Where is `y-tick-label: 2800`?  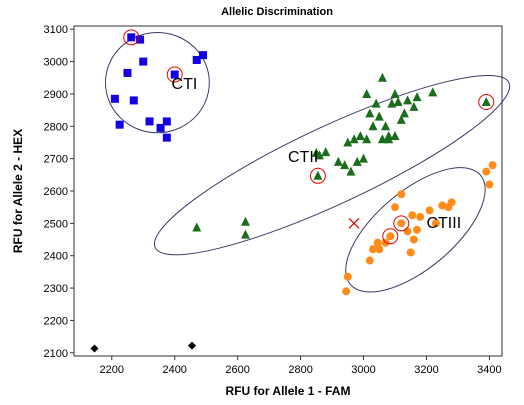
y-tick-label: 2800 is located at coordinates (56, 127).